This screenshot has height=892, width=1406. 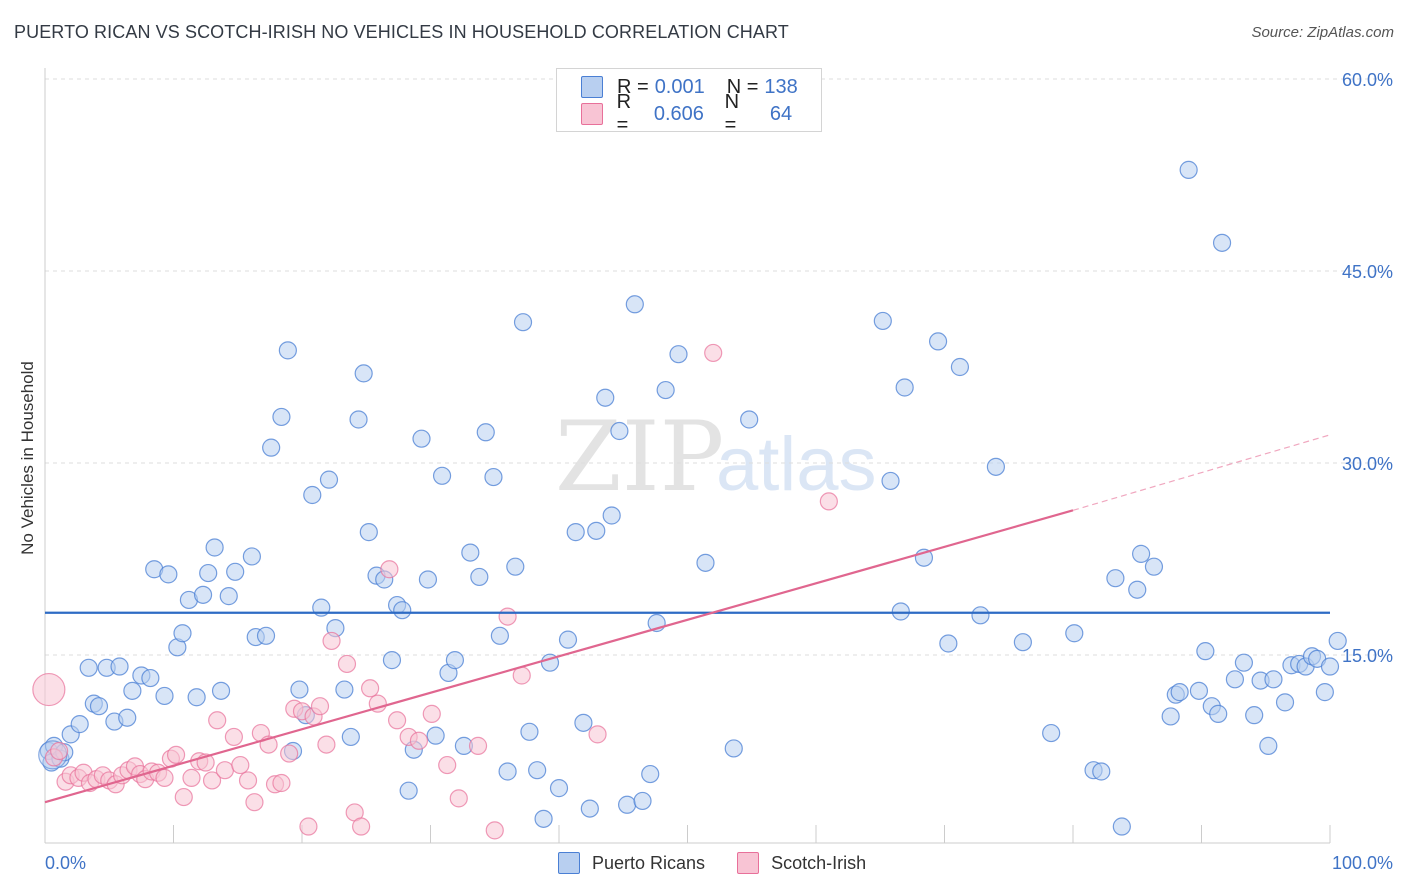 I want to click on source-label: Source: ZipAtlas.com, so click(x=1322, y=32).